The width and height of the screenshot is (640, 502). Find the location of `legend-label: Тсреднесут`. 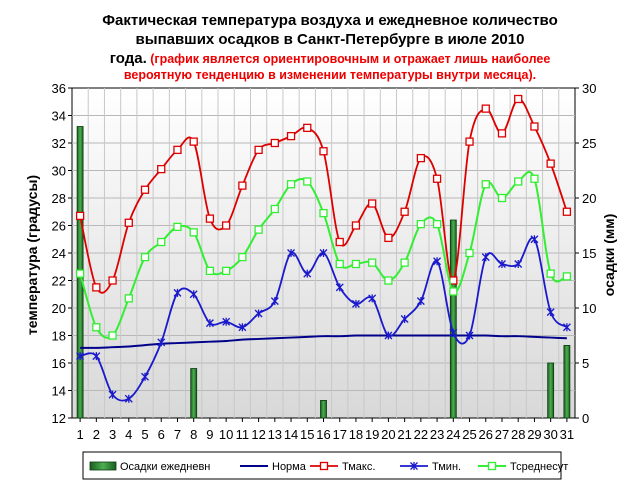

legend-label: Тсреднесут is located at coordinates (539, 467).